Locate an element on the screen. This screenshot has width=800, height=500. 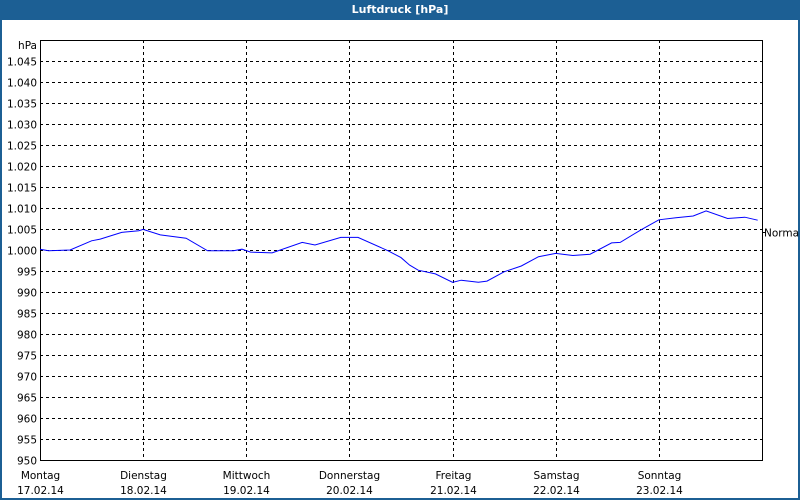
y-tick-label: 1.015 is located at coordinates (22, 189).